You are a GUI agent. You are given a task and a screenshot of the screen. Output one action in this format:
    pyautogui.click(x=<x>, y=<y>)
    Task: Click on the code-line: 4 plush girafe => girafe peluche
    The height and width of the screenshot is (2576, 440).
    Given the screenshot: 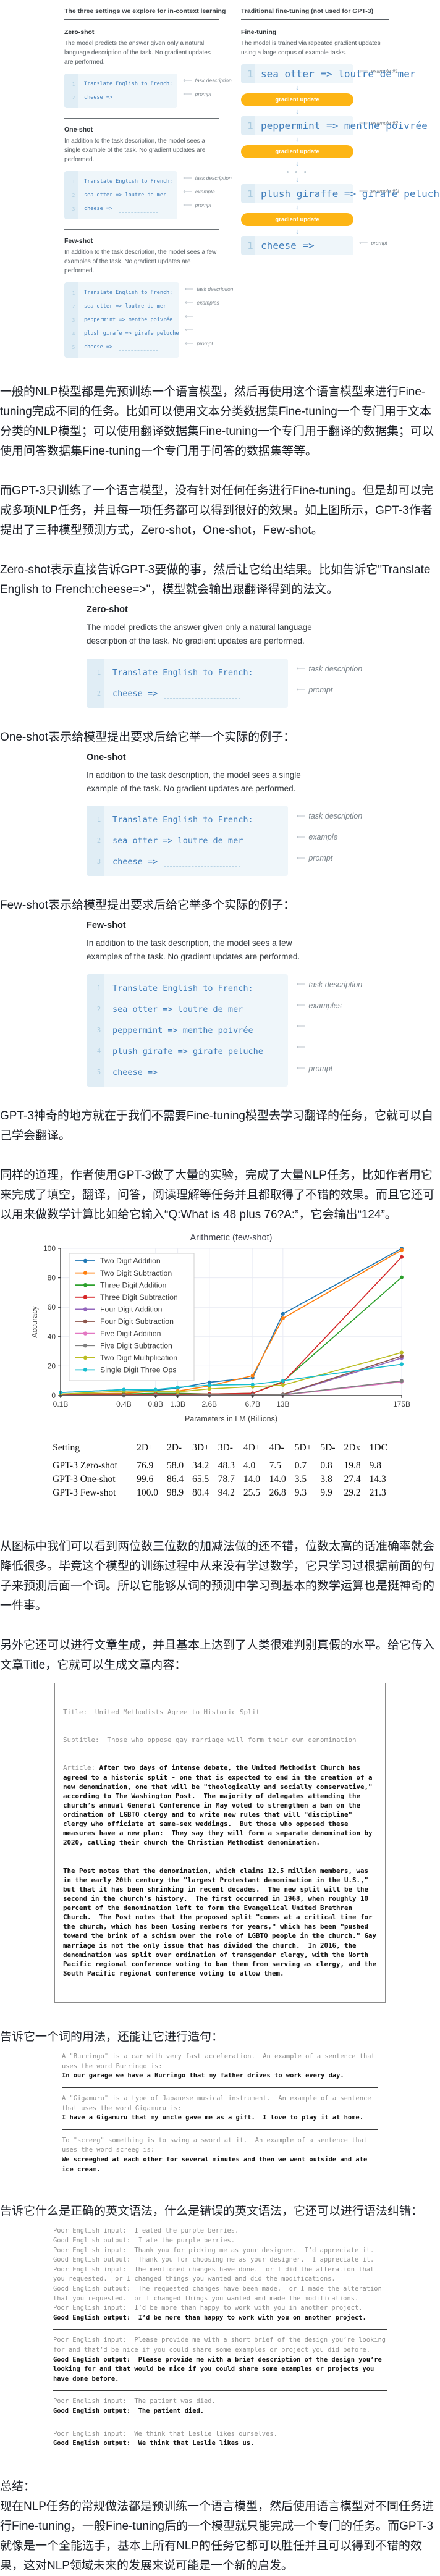 What is the action you would take?
    pyautogui.click(x=125, y=333)
    